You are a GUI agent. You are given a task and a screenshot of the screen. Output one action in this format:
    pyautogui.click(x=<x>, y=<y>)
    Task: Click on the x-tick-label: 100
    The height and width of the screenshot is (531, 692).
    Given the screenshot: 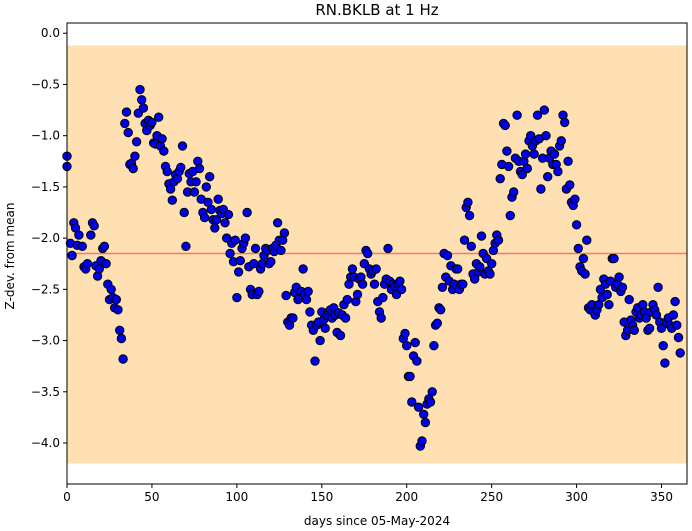 What is the action you would take?
    pyautogui.click(x=236, y=497)
    